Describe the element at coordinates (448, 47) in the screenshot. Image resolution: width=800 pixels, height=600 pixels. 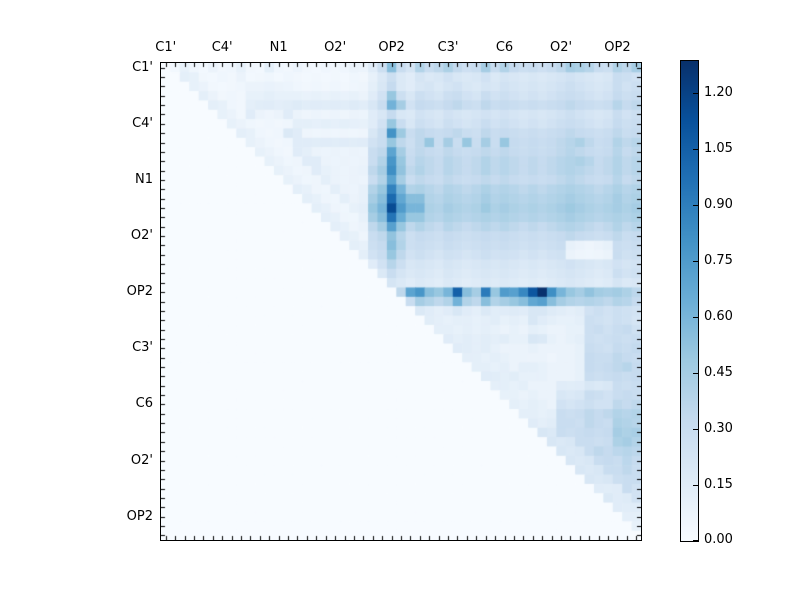
I see `x-axis-tick-label: C3'` at that location.